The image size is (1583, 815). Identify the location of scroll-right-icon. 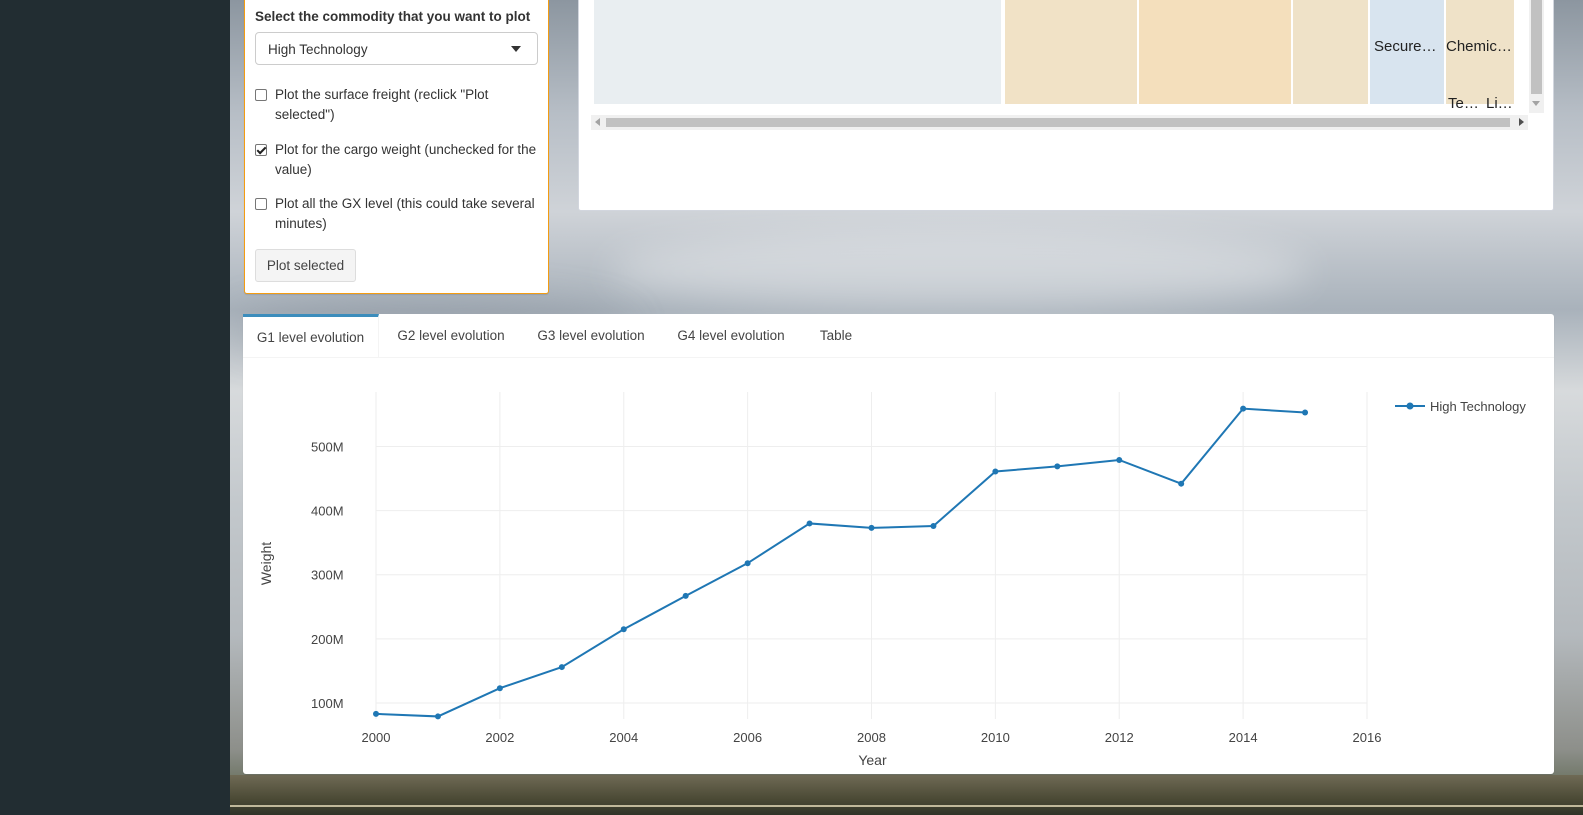
(1521, 122).